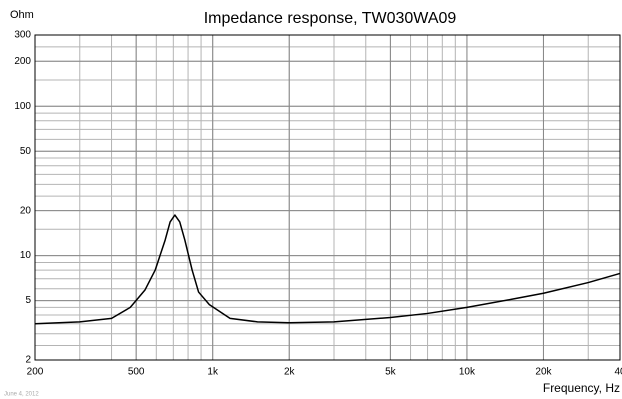 This screenshot has height=399, width=622. What do you see at coordinates (290, 372) in the screenshot?
I see `x-tick-label: 2k` at bounding box center [290, 372].